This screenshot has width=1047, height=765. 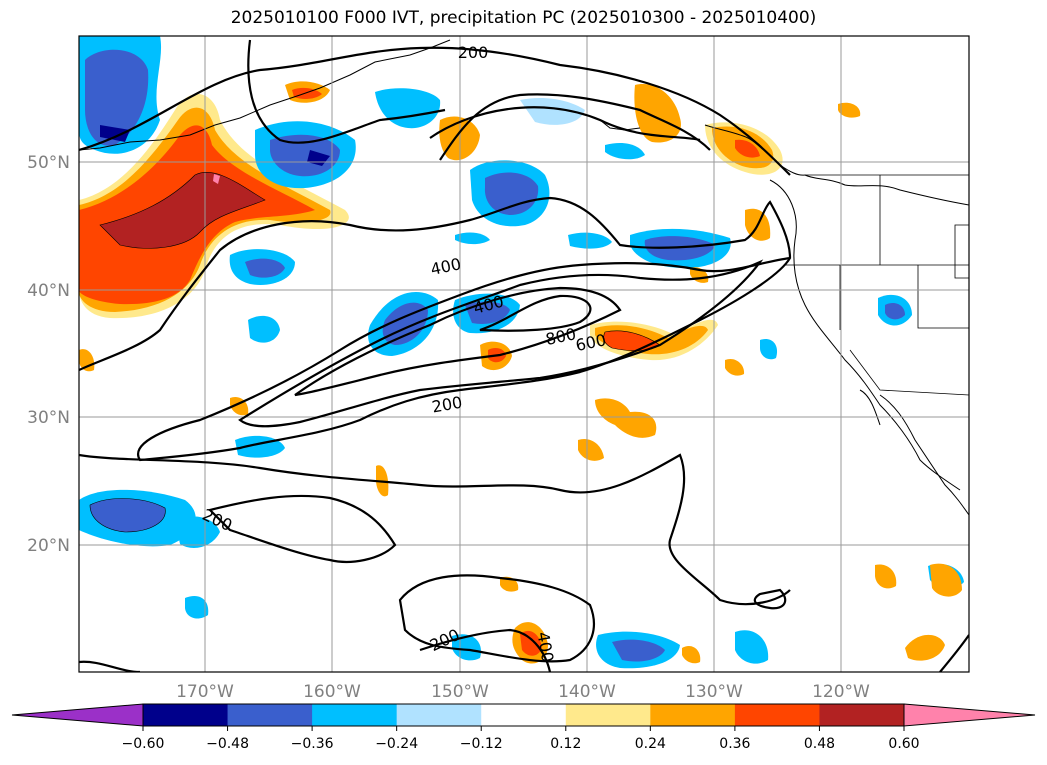 What do you see at coordinates (396, 744) in the screenshot?
I see `colorbar-tick-label: −0.24` at bounding box center [396, 744].